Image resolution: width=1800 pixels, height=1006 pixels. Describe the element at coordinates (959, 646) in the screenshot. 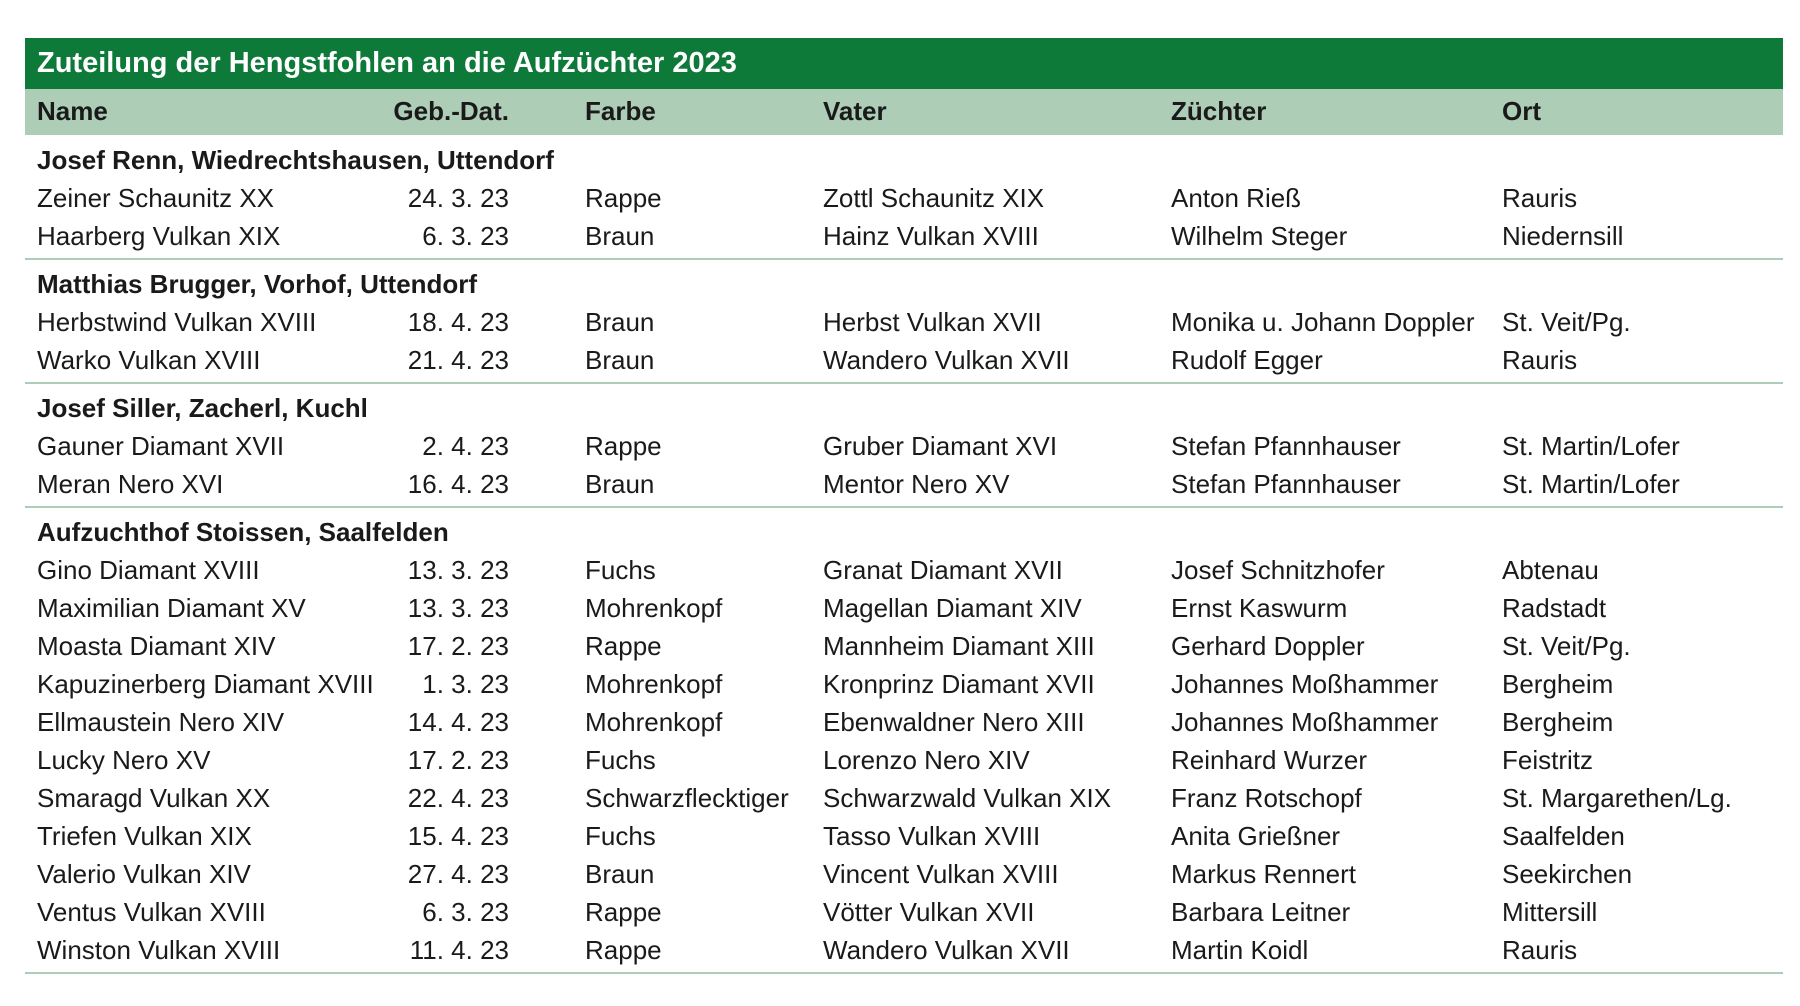

I see `cell: Mannheim Diamant XIII` at that location.